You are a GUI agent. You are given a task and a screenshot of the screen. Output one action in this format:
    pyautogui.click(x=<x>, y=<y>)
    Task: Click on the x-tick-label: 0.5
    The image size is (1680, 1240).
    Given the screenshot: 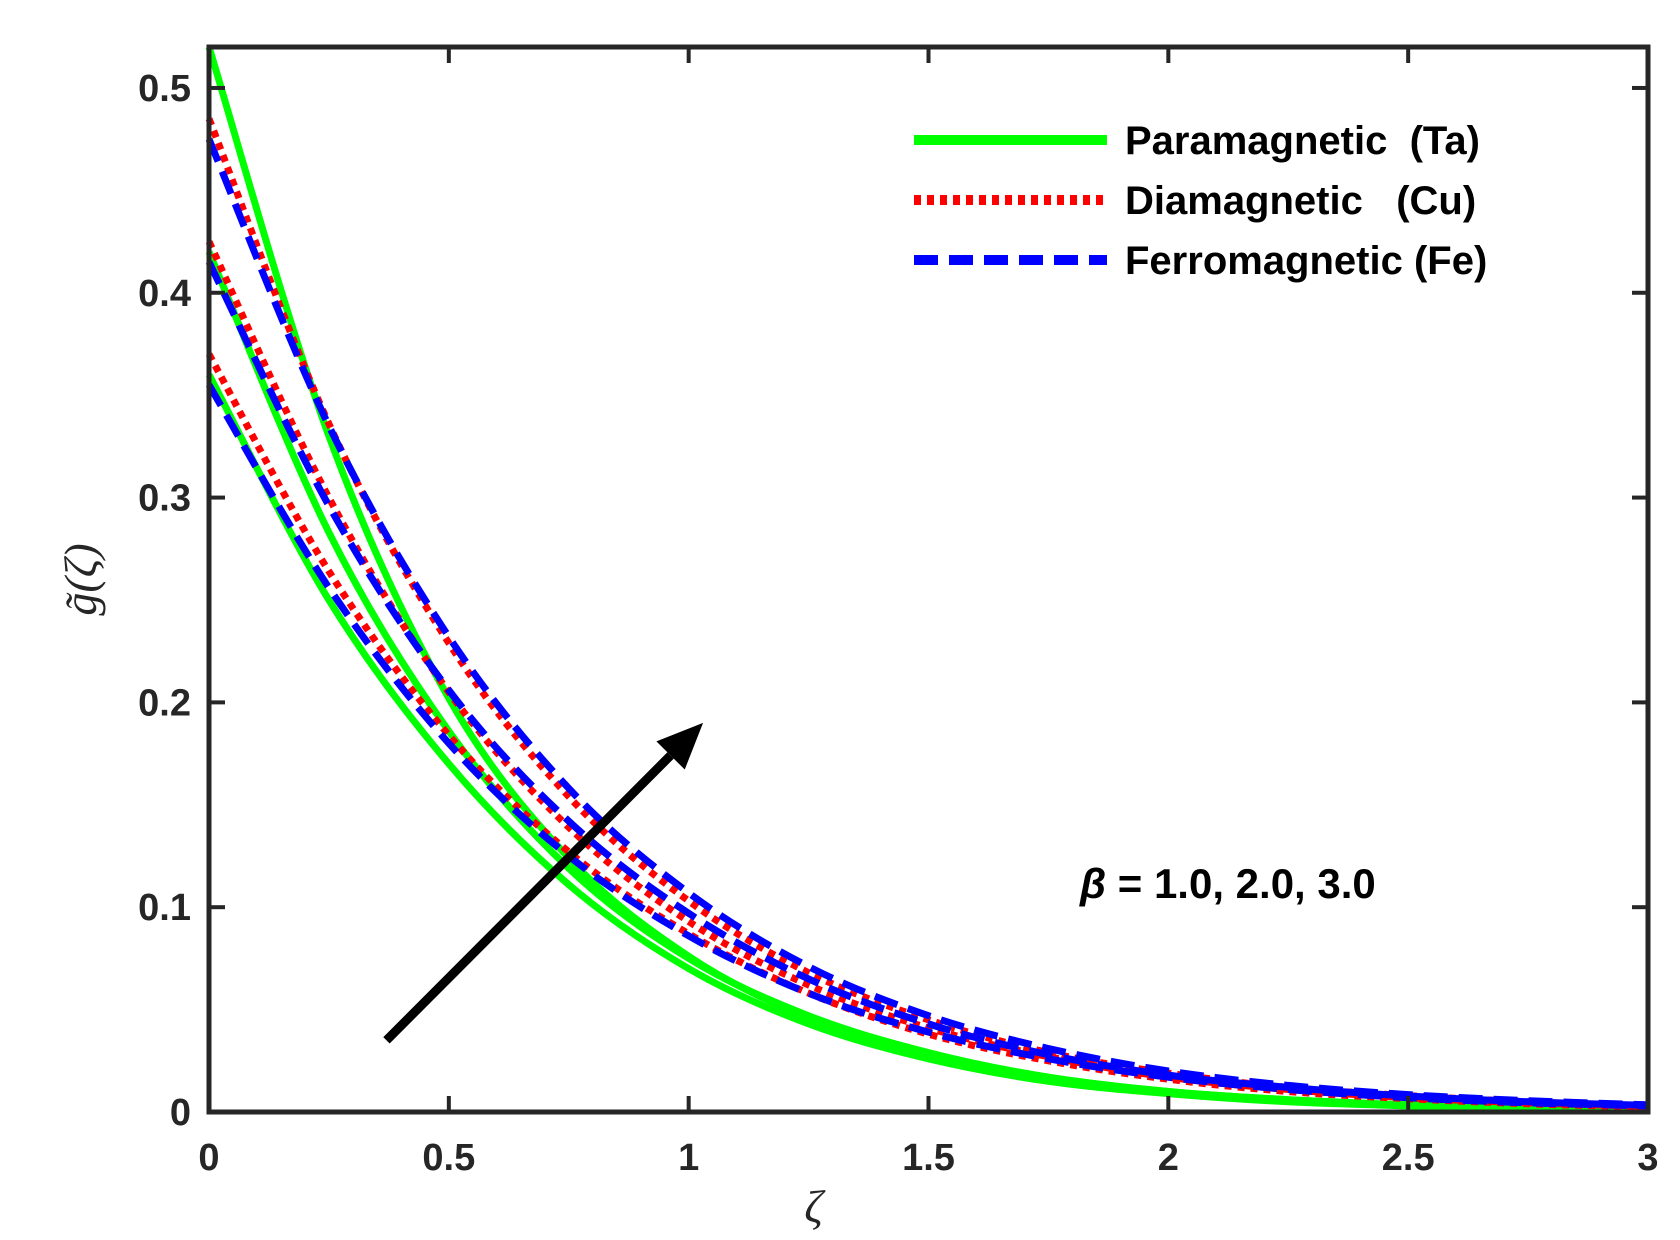 What is the action you would take?
    pyautogui.click(x=448, y=1158)
    